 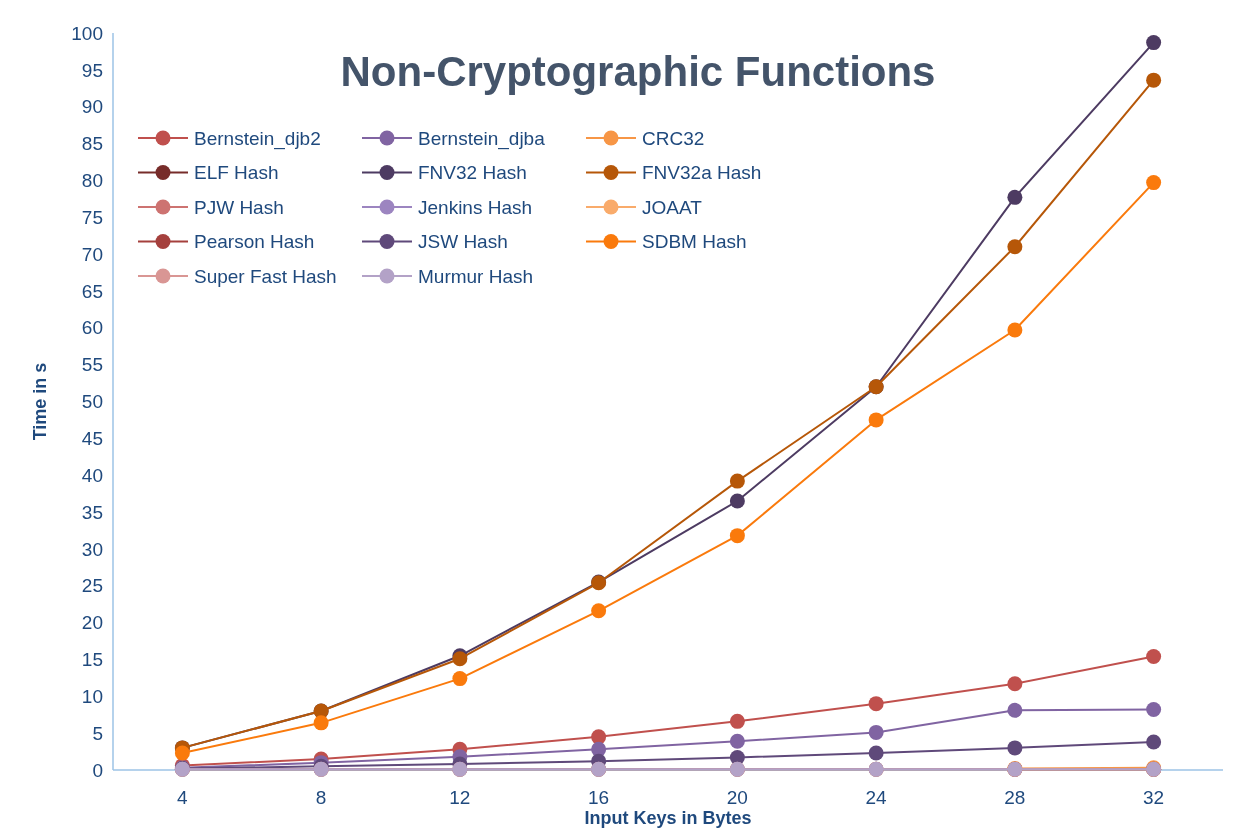 What do you see at coordinates (472, 173) in the screenshot?
I see `legend-label: FNV32 Hash` at bounding box center [472, 173].